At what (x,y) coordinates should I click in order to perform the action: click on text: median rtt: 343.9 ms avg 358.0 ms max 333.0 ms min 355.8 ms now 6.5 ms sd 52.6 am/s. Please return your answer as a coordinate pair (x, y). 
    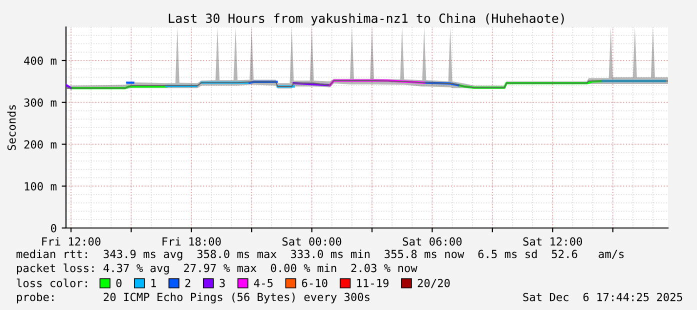
    Looking at the image, I should click on (320, 255).